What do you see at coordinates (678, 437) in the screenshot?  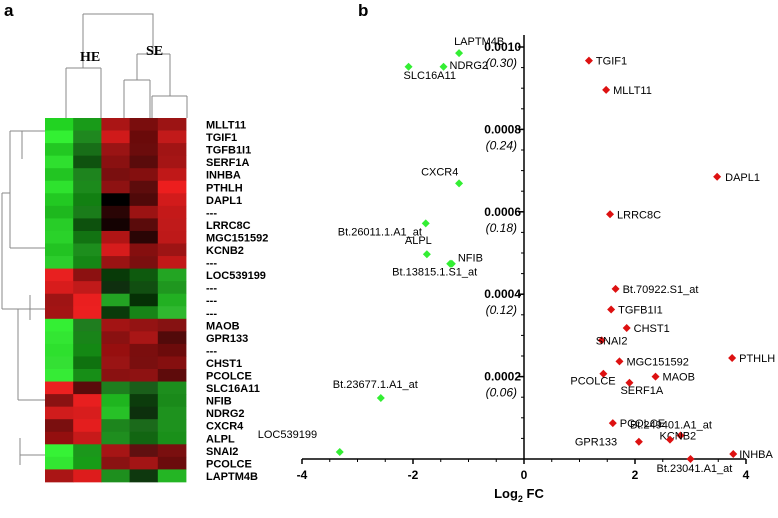 I see `point-label: KCNB2` at bounding box center [678, 437].